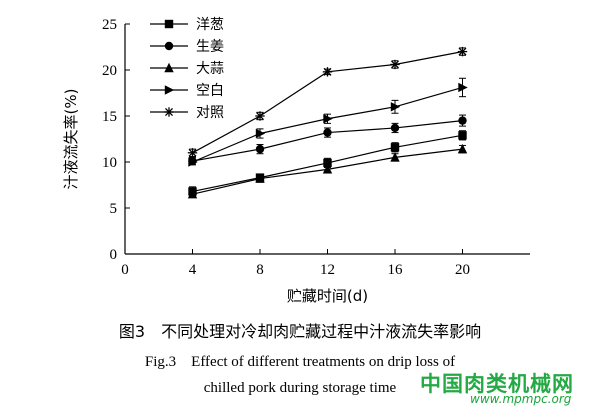 The width and height of the screenshot is (600, 416). Describe the element at coordinates (187, 91) in the screenshot. I see `legend-entry: 空白` at that location.